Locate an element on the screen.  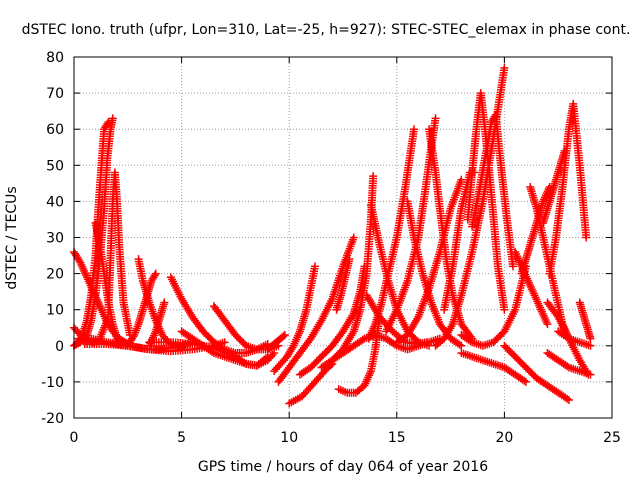
y-tick-label: 40 is located at coordinates (55, 202).